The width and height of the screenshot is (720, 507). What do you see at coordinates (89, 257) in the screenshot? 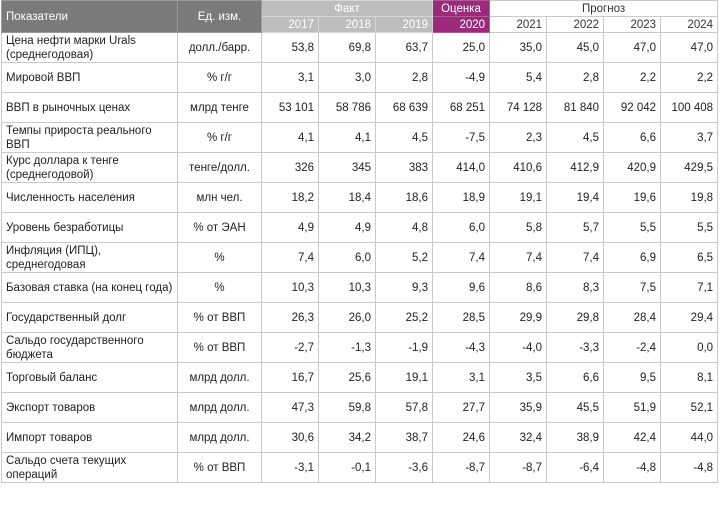
I see `indicator-name-cell: Инфляция (ИПЦ), среднегодовая` at bounding box center [89, 257].